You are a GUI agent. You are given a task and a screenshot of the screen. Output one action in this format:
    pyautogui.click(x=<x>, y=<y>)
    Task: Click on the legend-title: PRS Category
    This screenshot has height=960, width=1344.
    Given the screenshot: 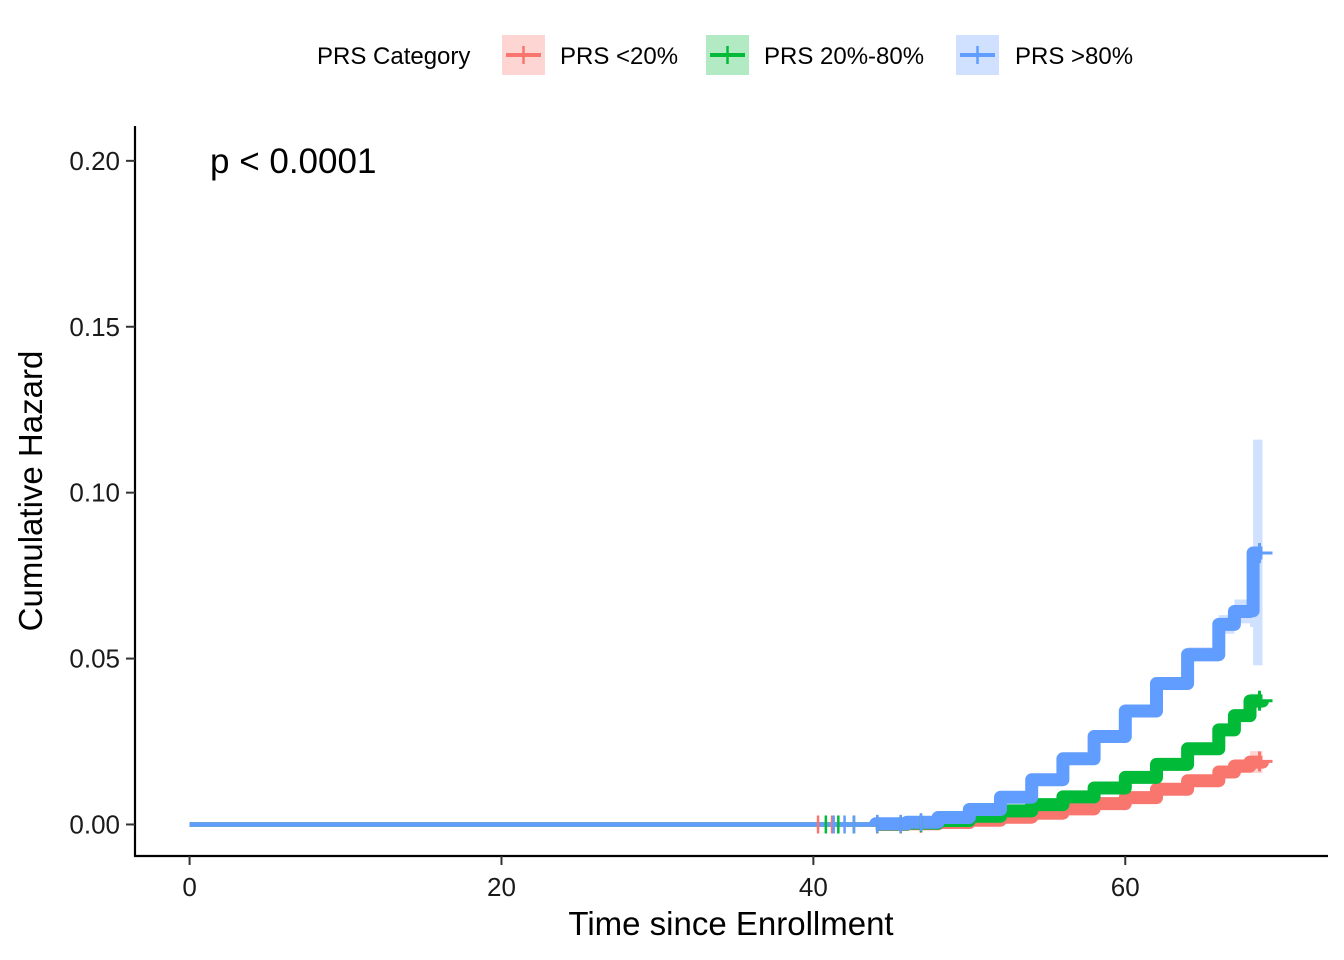 What is the action you would take?
    pyautogui.click(x=393, y=56)
    